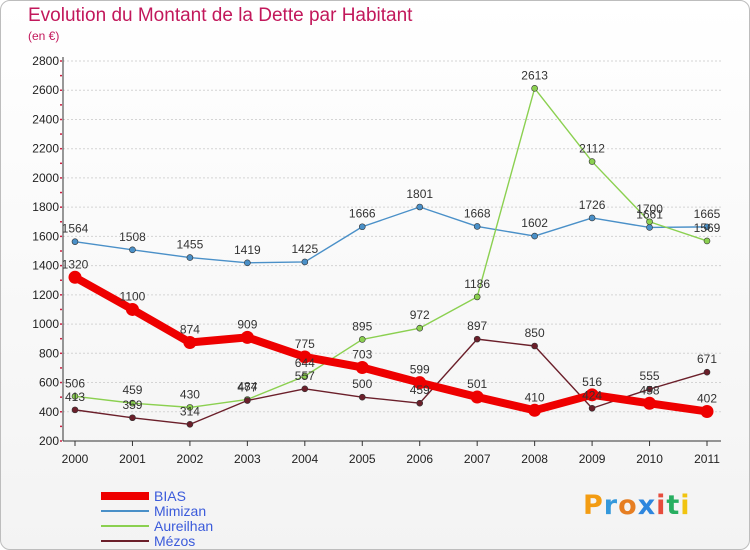 The height and width of the screenshot is (550, 750). What do you see at coordinates (75, 383) in the screenshot?
I see `data-label: 506` at bounding box center [75, 383].